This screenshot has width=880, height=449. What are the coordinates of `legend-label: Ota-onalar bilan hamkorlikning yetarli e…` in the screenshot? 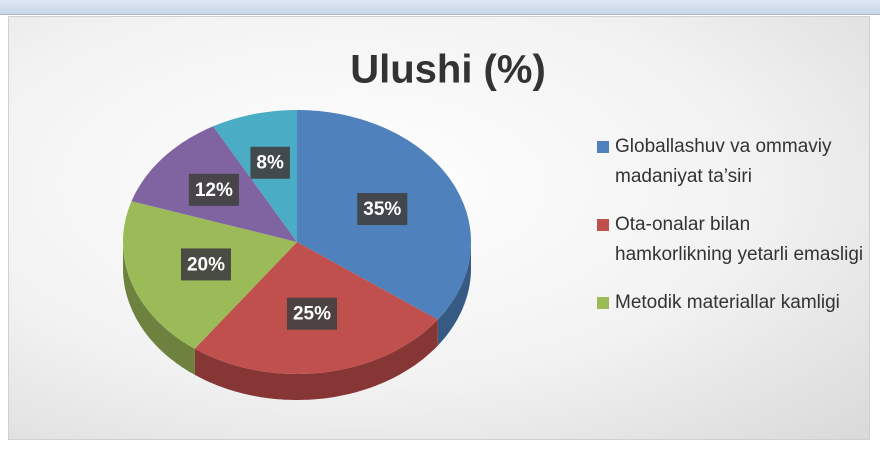 It's located at (739, 239).